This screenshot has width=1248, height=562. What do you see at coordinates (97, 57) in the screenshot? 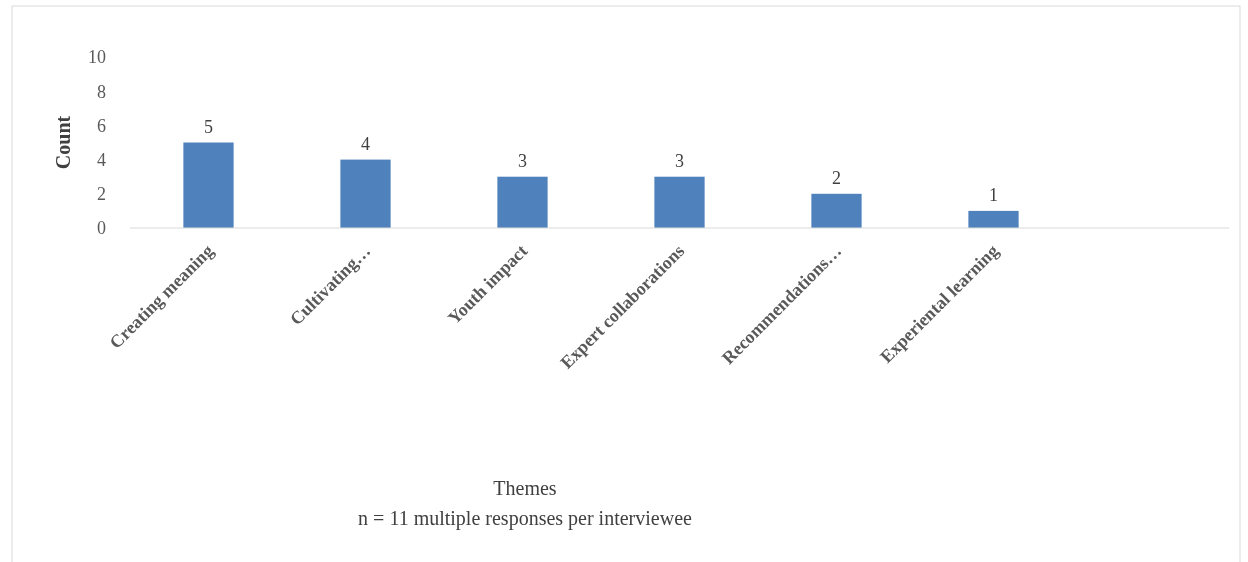
I see `y-tick-label: 10` at bounding box center [97, 57].